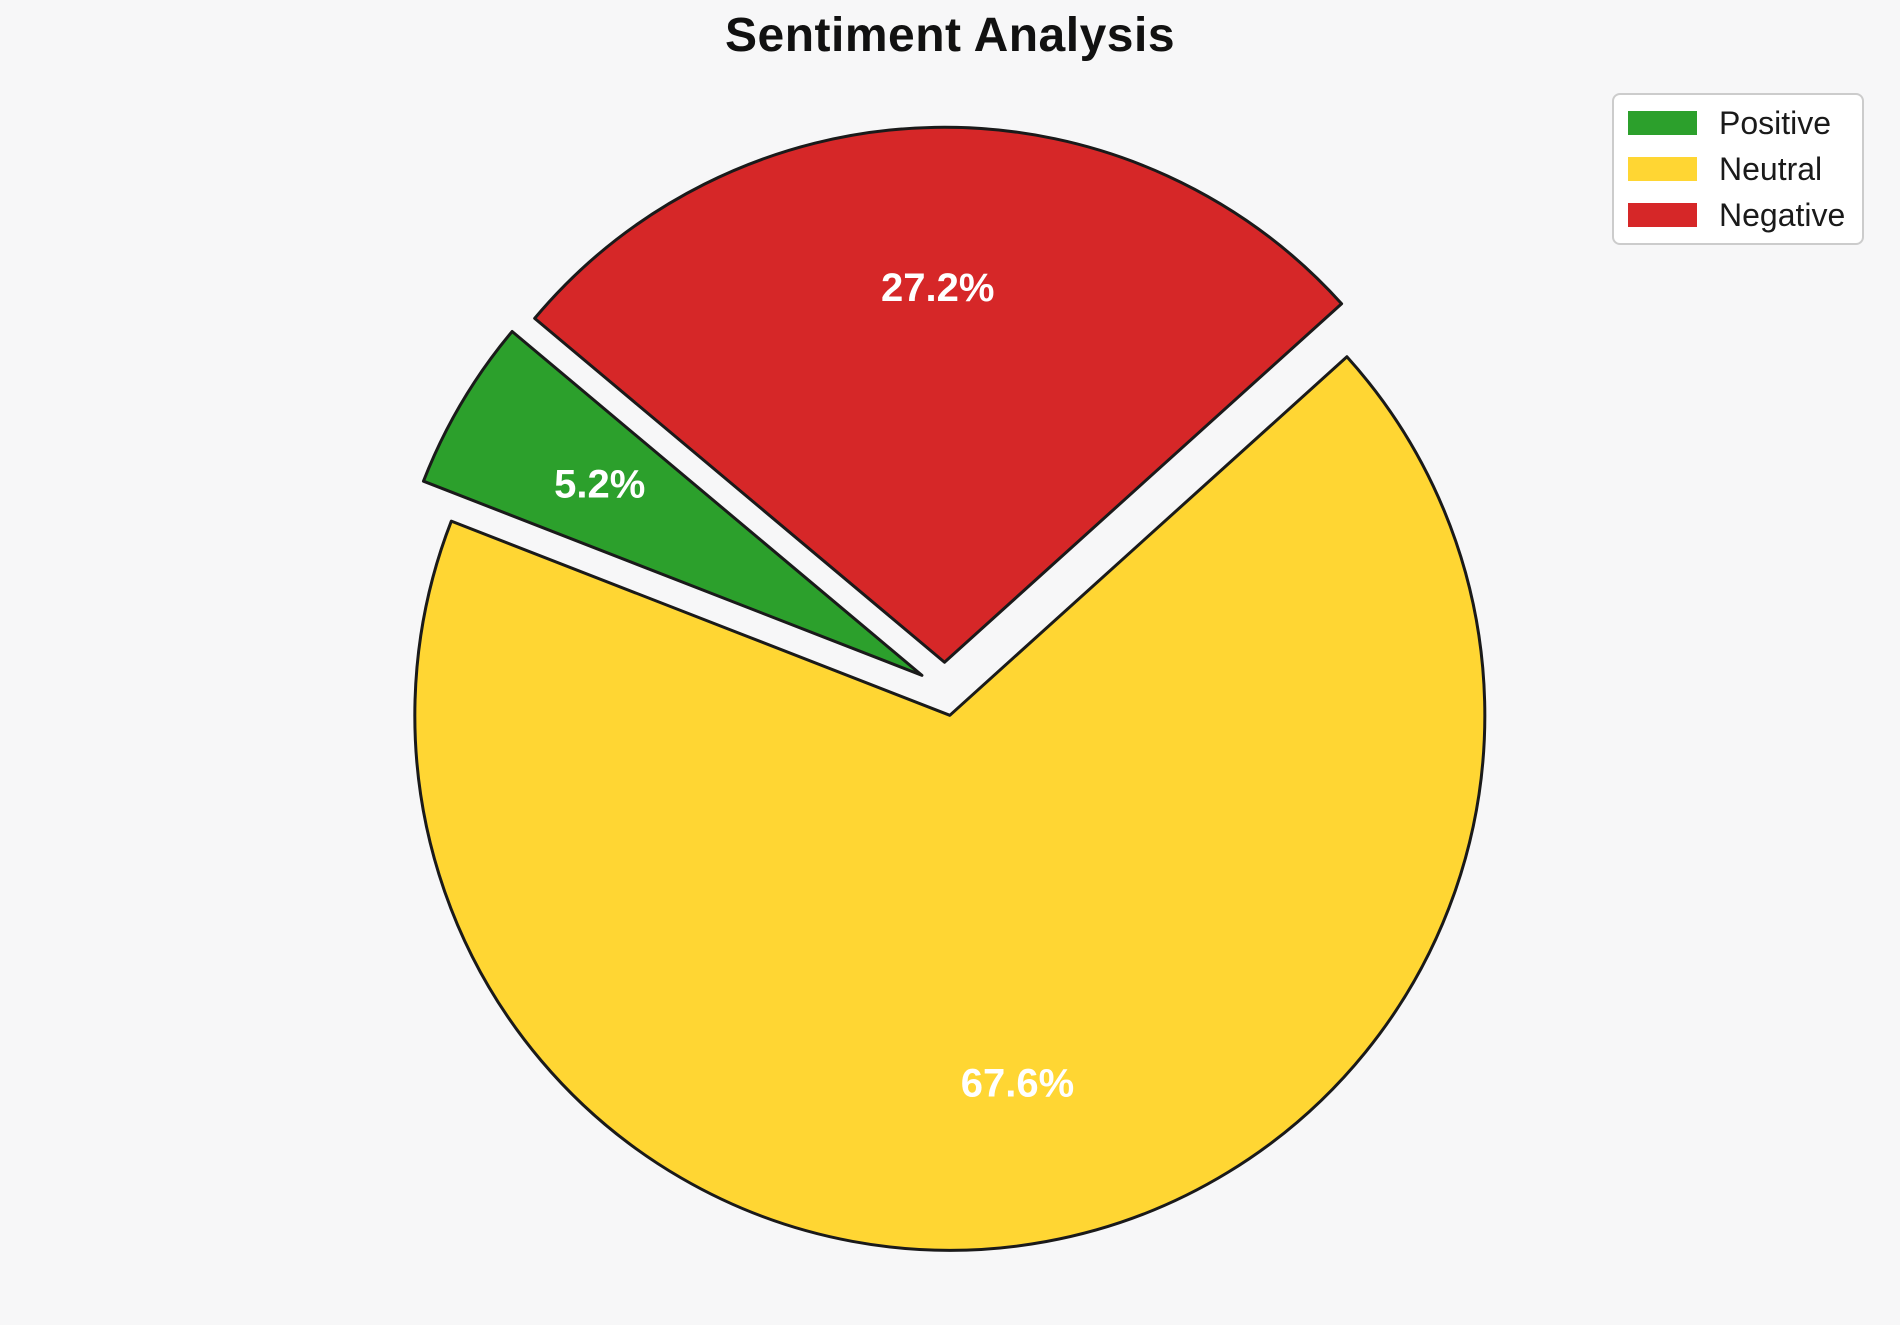 This screenshot has height=1325, width=1900. What do you see at coordinates (1771, 168) in the screenshot?
I see `legend-label-neutral: Neutral` at bounding box center [1771, 168].